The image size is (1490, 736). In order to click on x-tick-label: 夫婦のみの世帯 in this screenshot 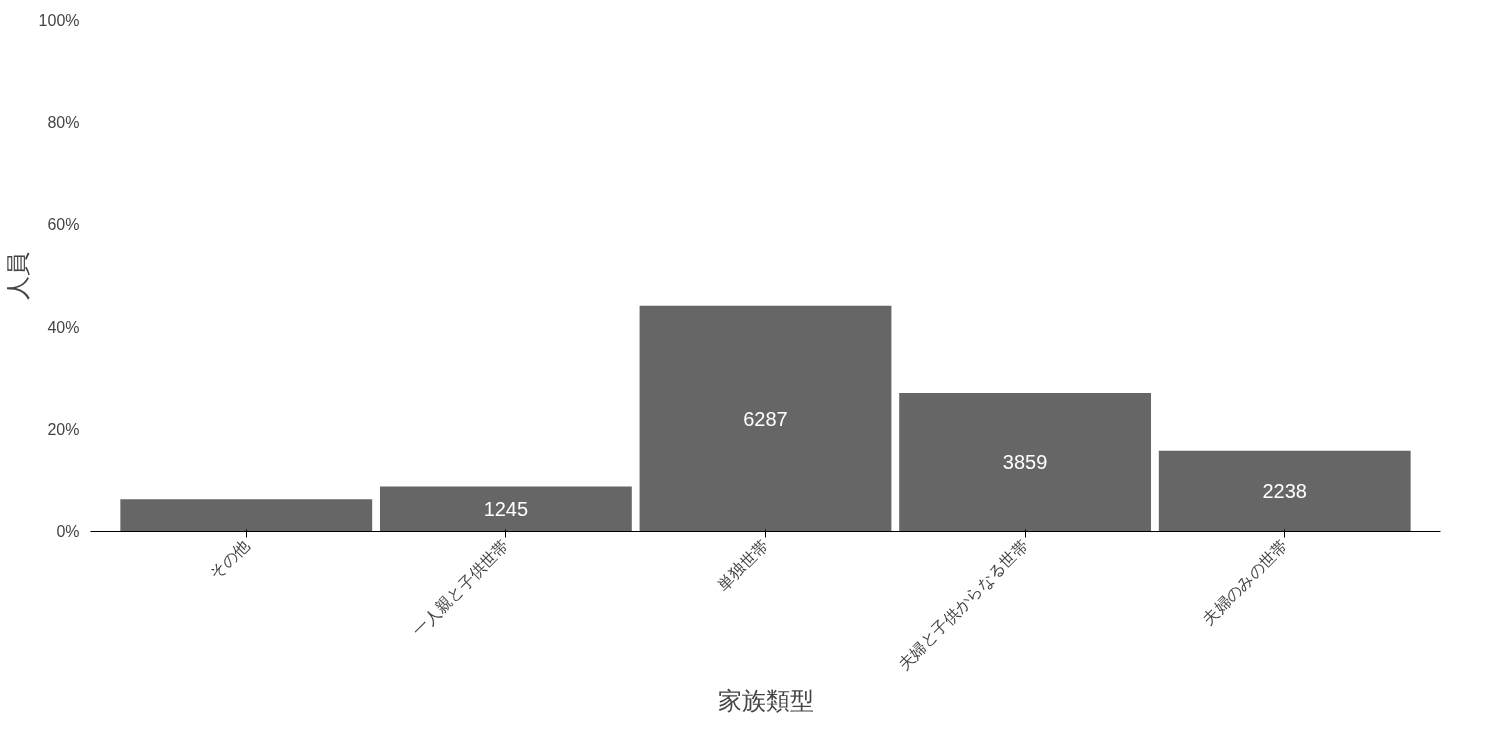, I will do `click(1245, 582)`.